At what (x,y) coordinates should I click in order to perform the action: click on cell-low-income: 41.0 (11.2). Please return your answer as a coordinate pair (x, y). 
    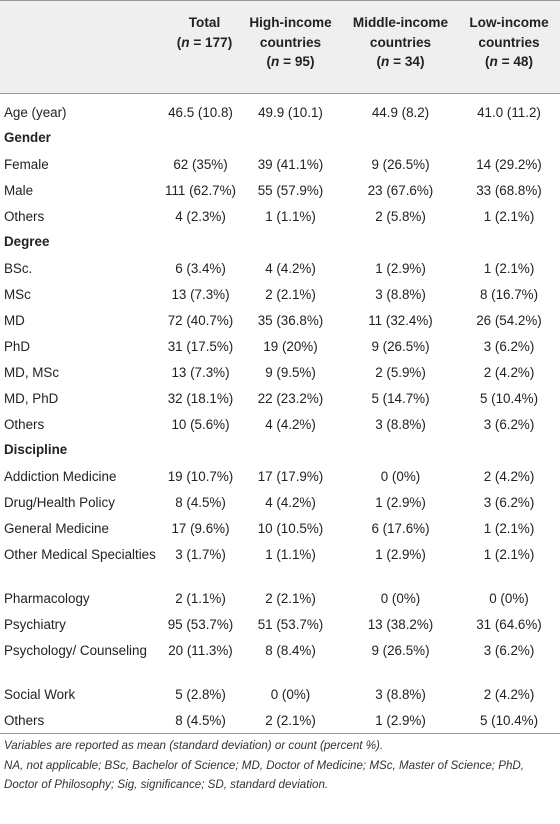
    Looking at the image, I should click on (509, 112).